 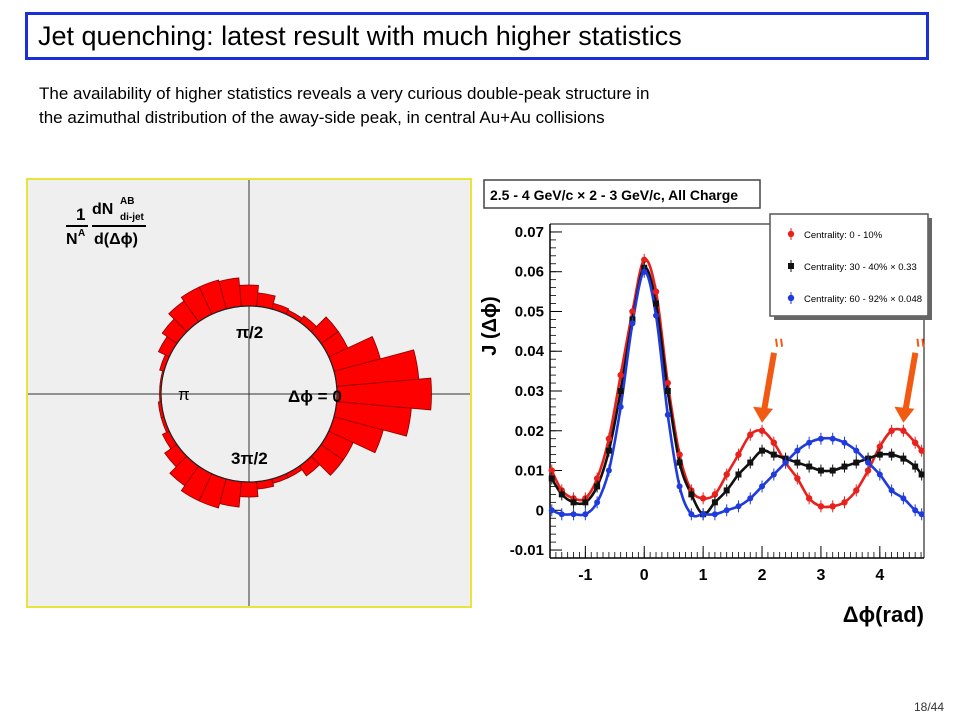 What do you see at coordinates (614, 195) in the screenshot?
I see `plot-title: 2.5 - 4 GeV/c × 2 - 3 GeV/c, All Charge` at bounding box center [614, 195].